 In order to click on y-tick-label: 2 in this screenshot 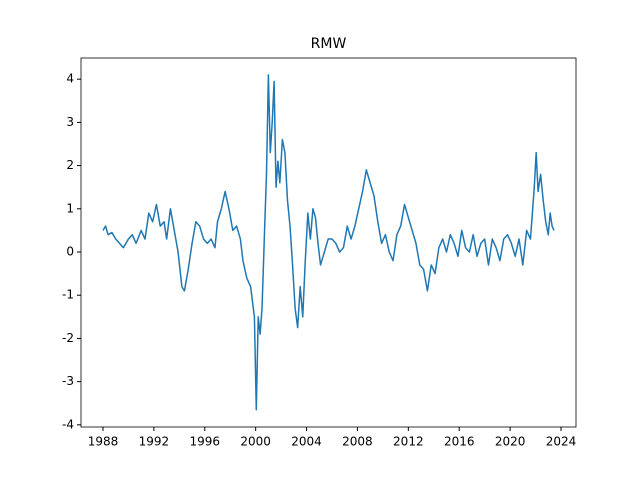, I will do `click(70, 165)`.